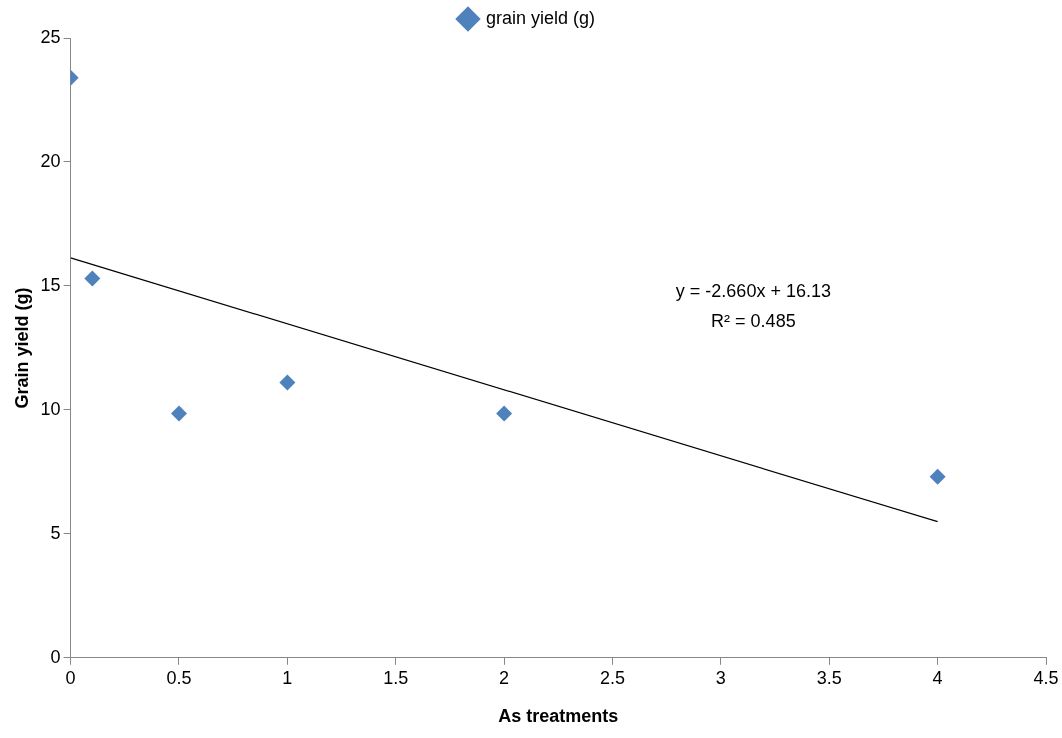 The height and width of the screenshot is (738, 1062). What do you see at coordinates (50, 36) in the screenshot?
I see `y-tick-label: 25` at bounding box center [50, 36].